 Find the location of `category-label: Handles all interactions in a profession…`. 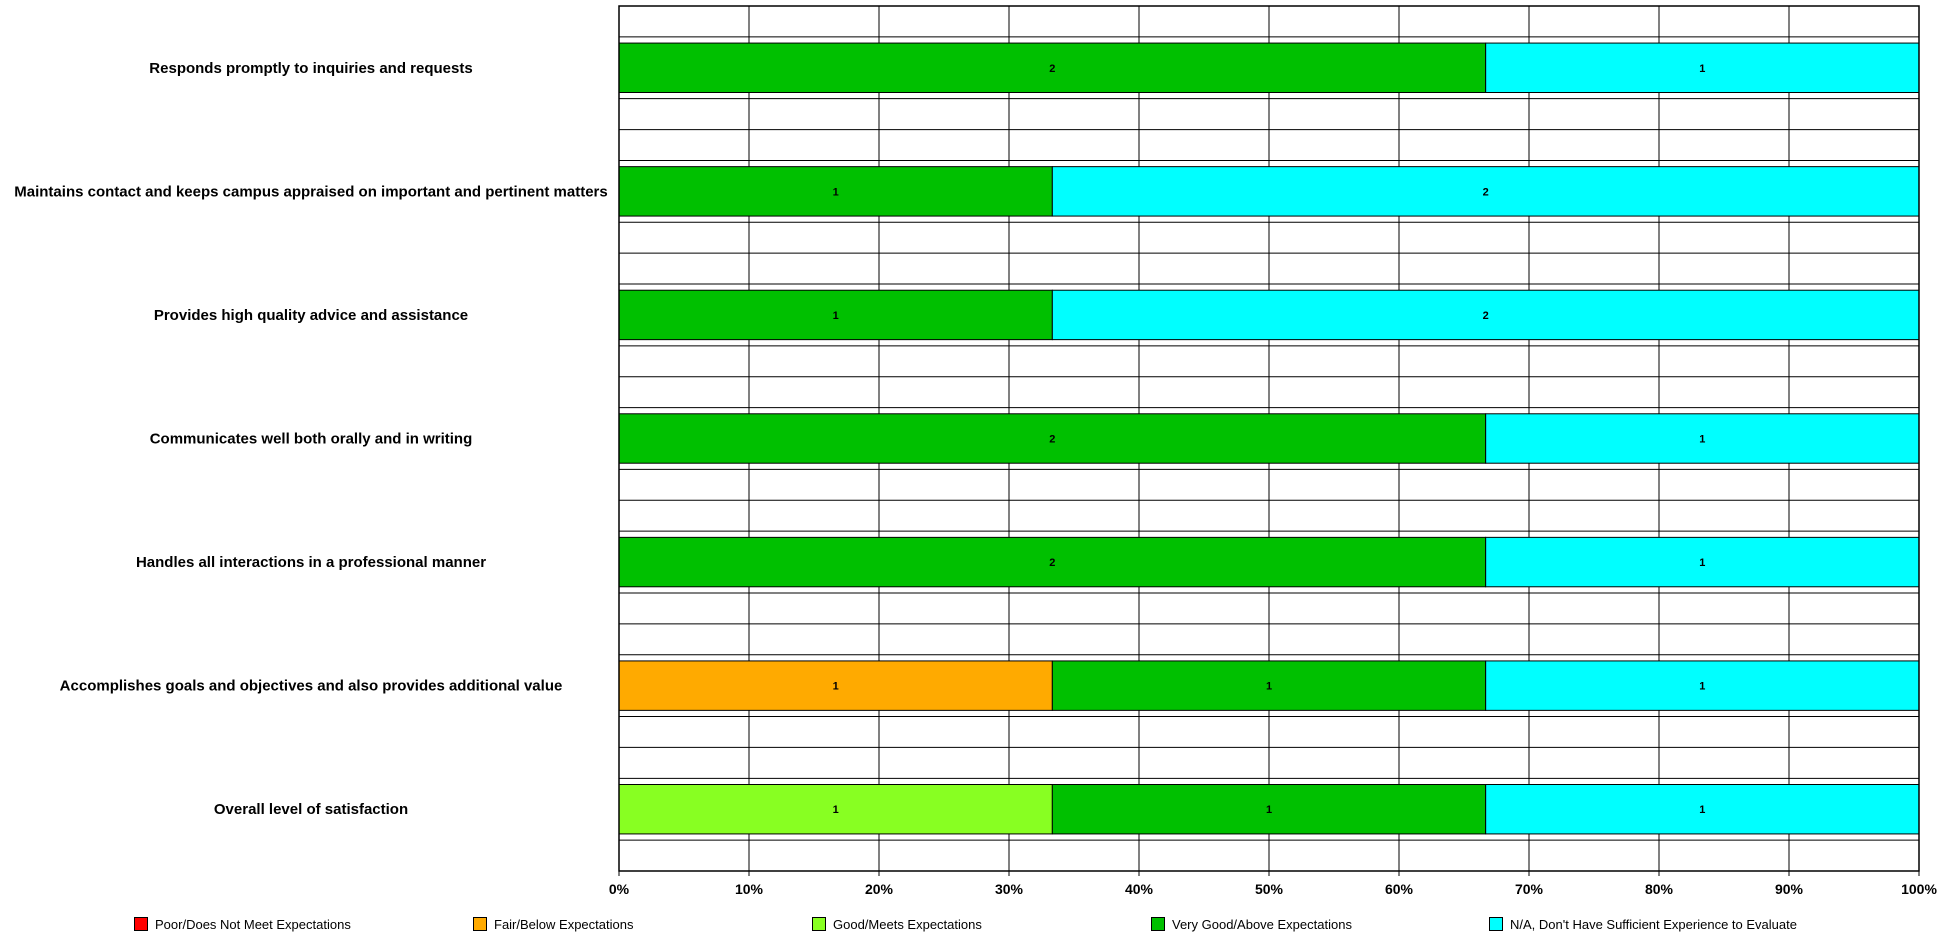

category-label: Handles all interactions in a profession… is located at coordinates (311, 562).